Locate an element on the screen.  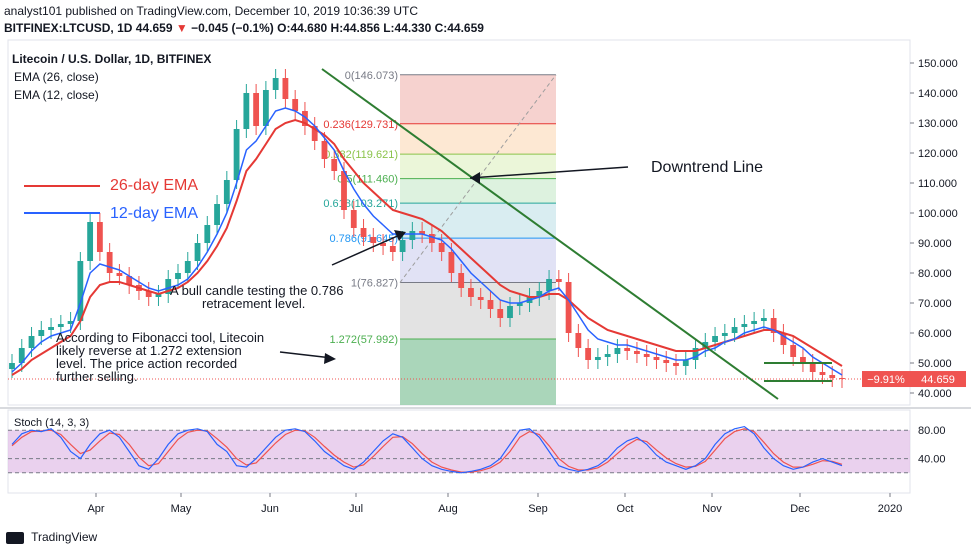
brand-name: TradingView is located at coordinates (64, 537).